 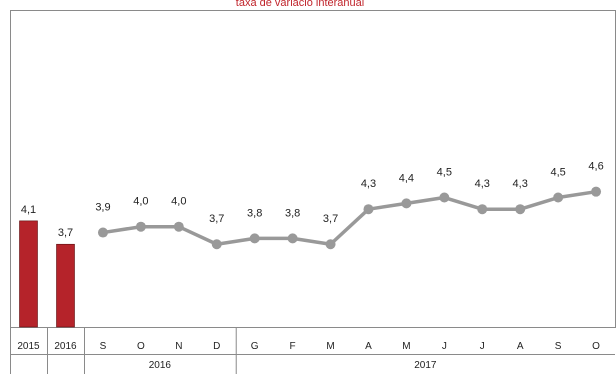 I want to click on bar-value-label: 3,7, so click(x=65, y=233).